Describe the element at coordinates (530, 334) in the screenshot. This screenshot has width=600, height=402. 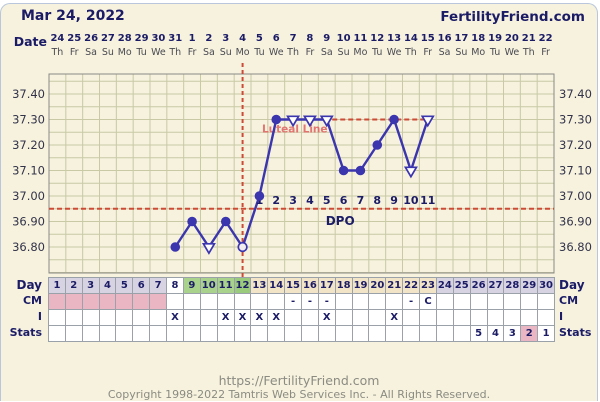
I see `stats-cell-day-29: 2` at that location.